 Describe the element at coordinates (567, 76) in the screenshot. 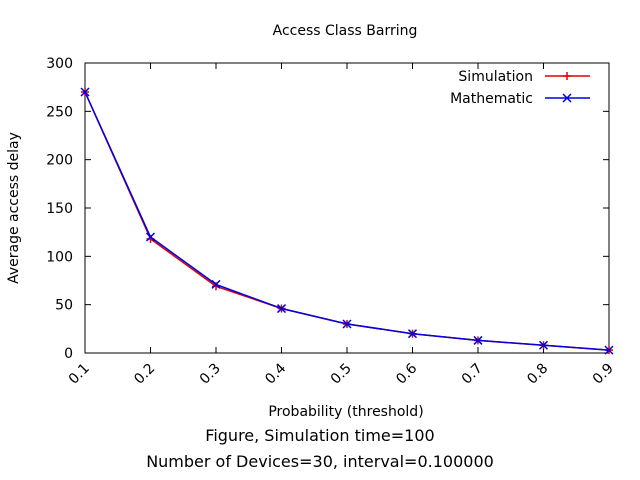

I see `legend-marker-simulation` at that location.